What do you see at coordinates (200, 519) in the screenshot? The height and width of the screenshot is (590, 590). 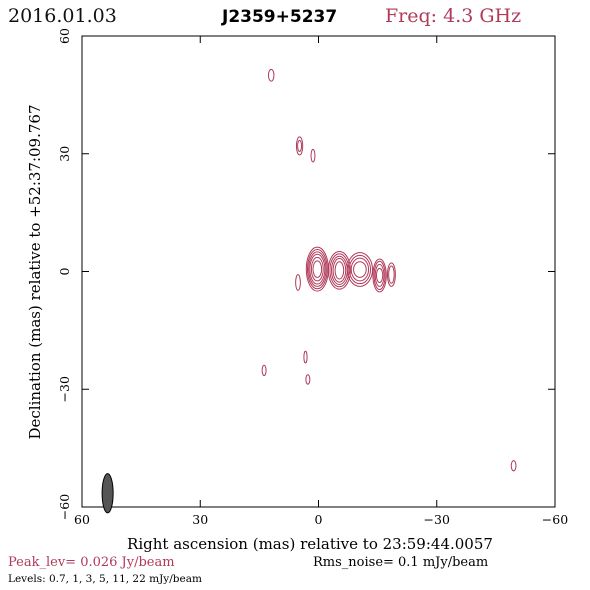 I see `x-tick-label: 30` at bounding box center [200, 519].